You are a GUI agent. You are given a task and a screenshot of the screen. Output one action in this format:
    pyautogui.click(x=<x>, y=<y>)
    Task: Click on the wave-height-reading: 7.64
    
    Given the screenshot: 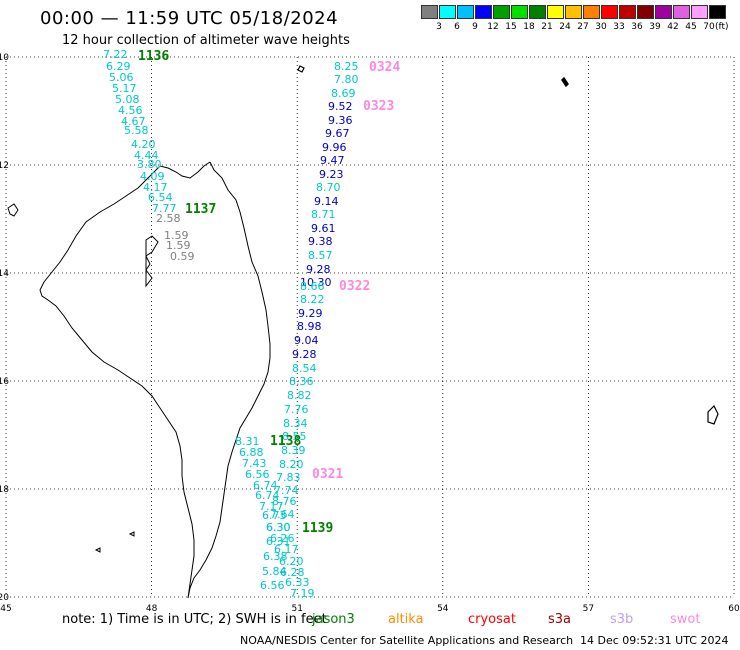 What is the action you would take?
    pyautogui.click(x=282, y=514)
    